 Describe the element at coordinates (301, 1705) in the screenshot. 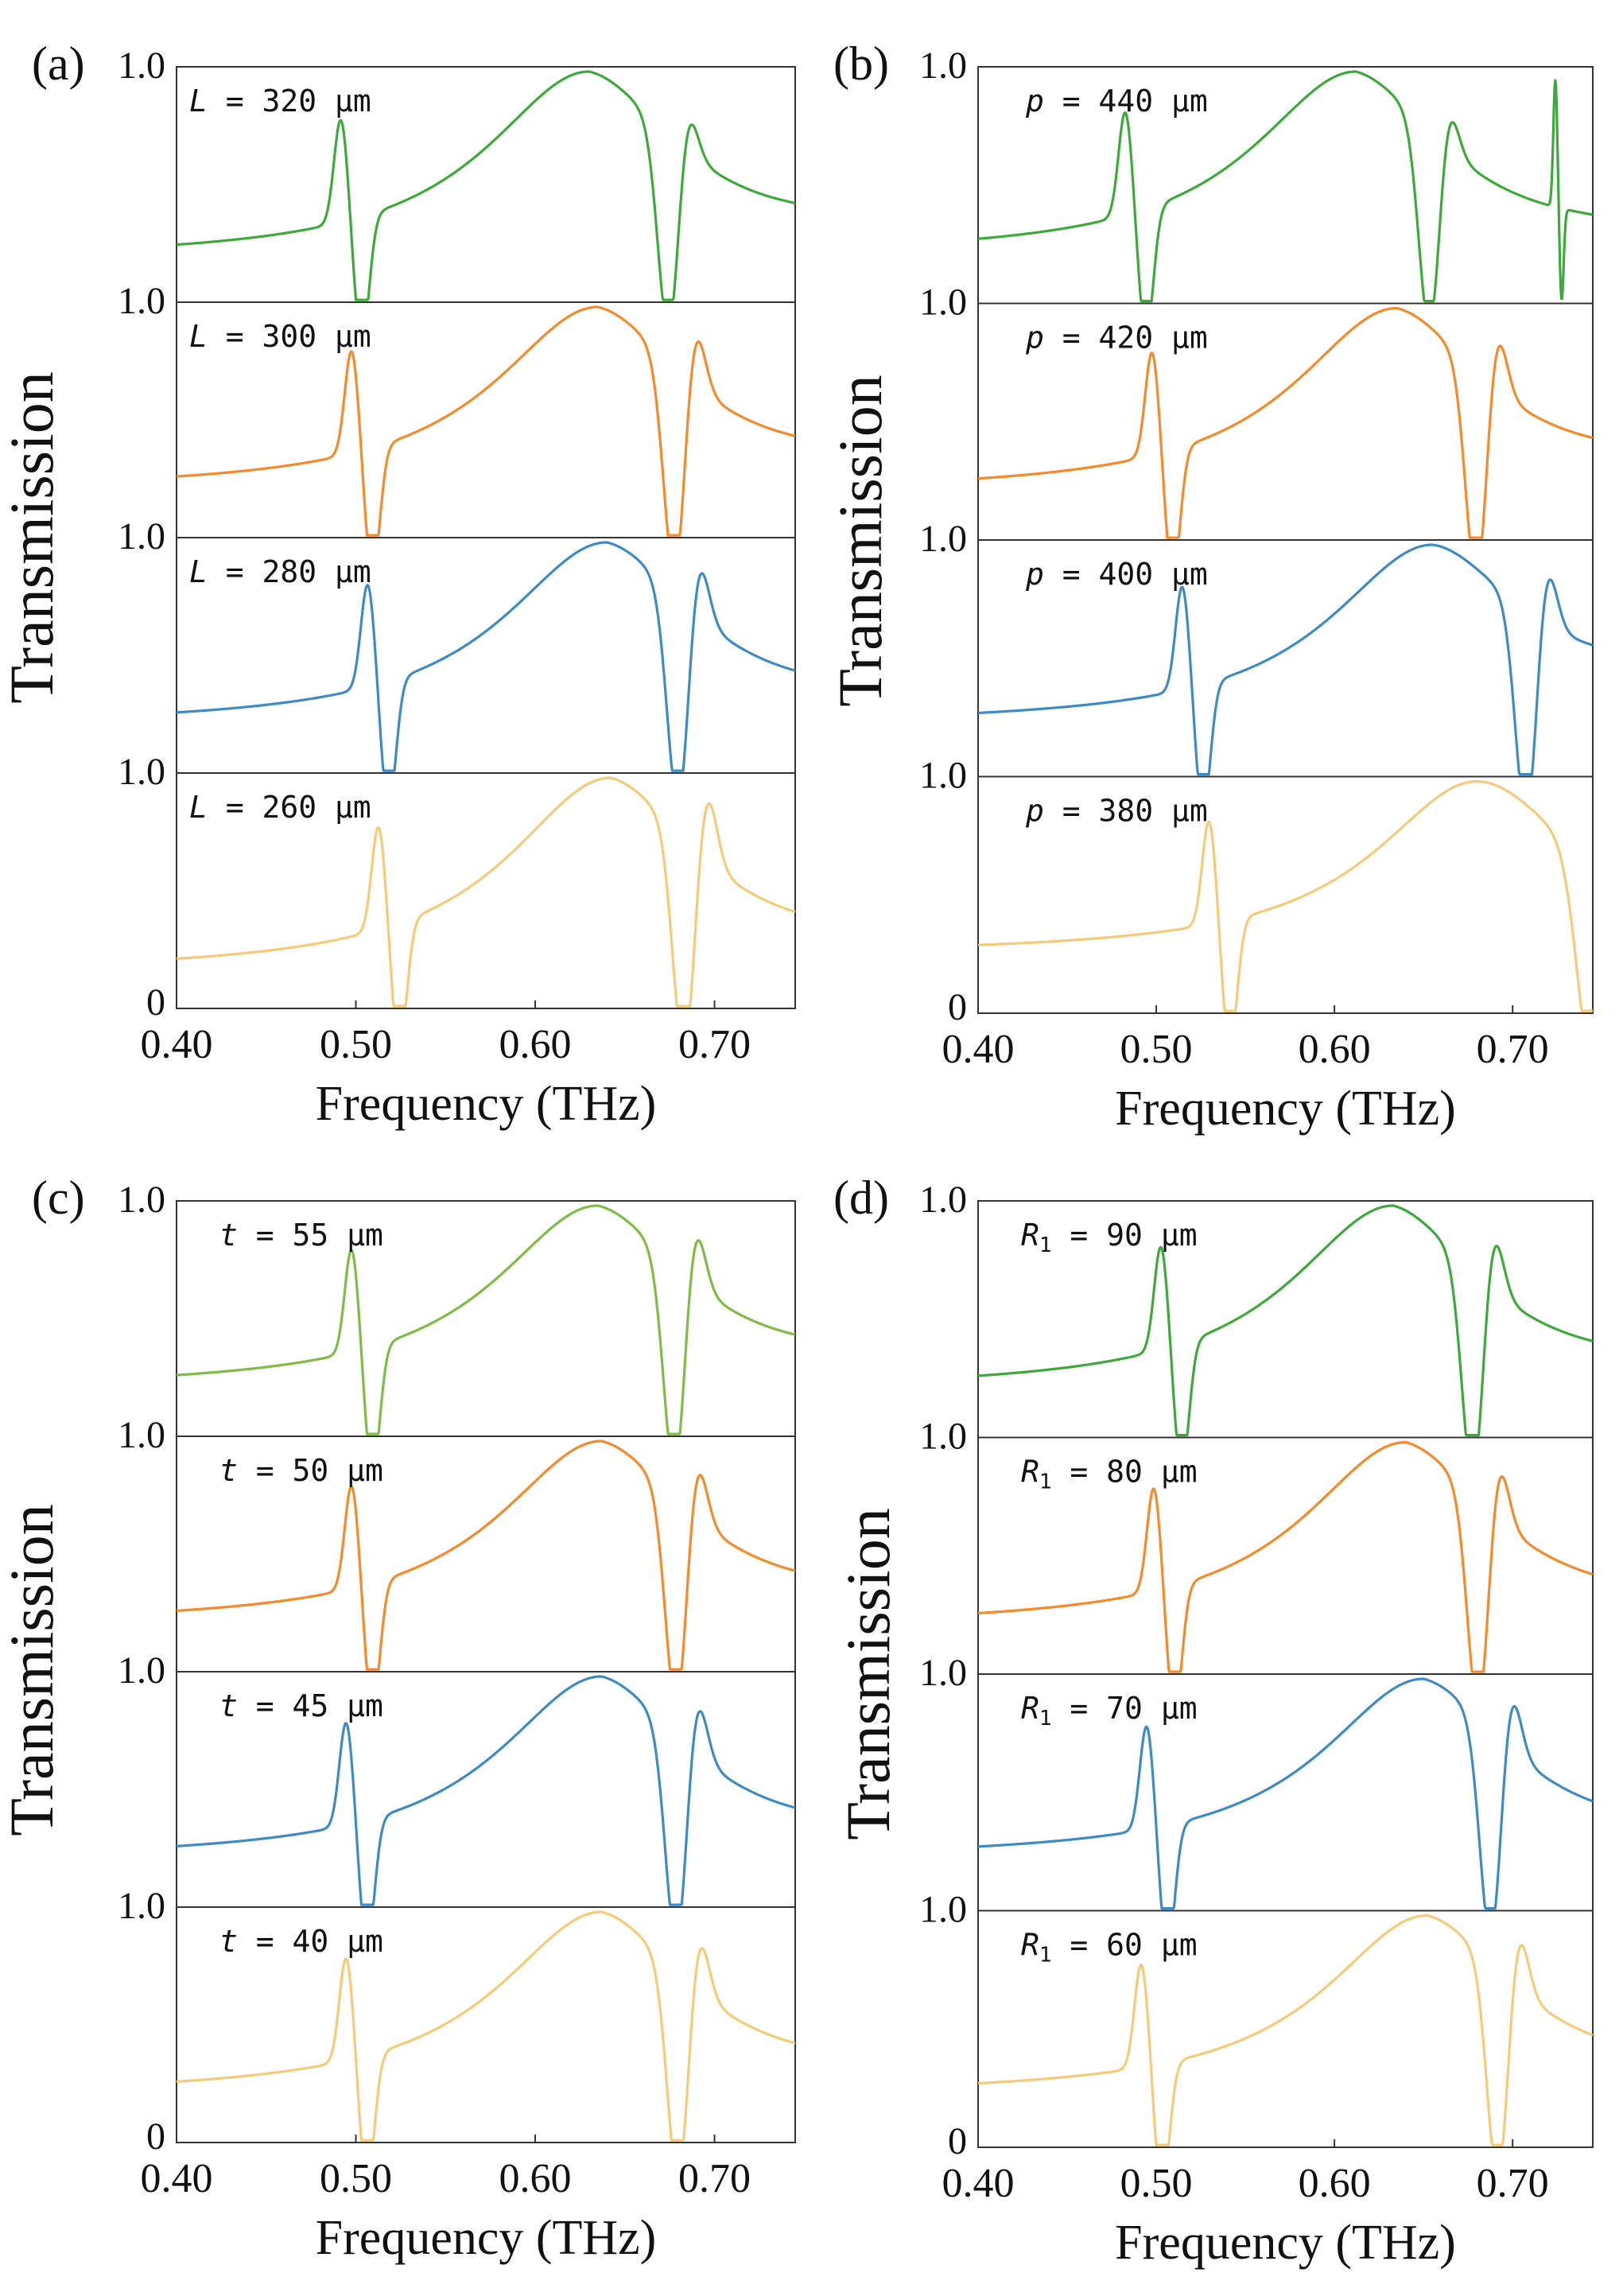

I see `series-label: t = 45 μm` at that location.